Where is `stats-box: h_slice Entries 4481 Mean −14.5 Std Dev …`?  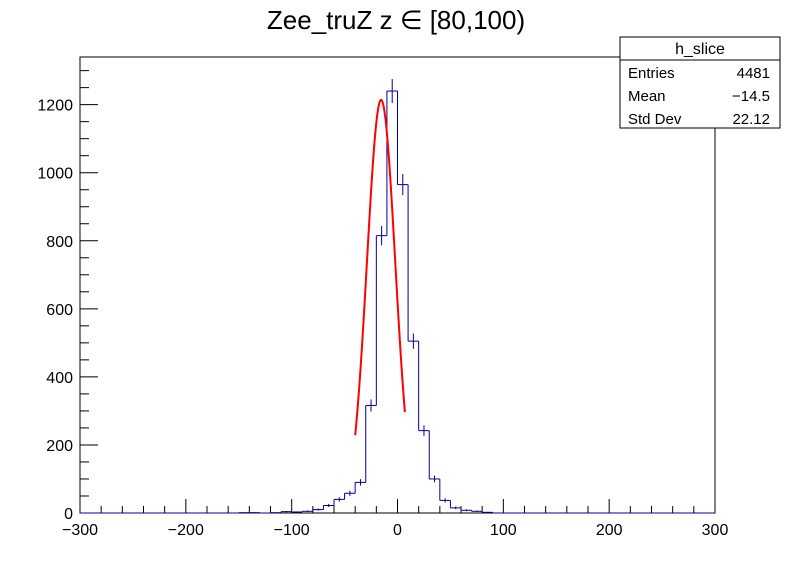
stats-box: h_slice Entries 4481 Mean −14.5 Std Dev … is located at coordinates (700, 82).